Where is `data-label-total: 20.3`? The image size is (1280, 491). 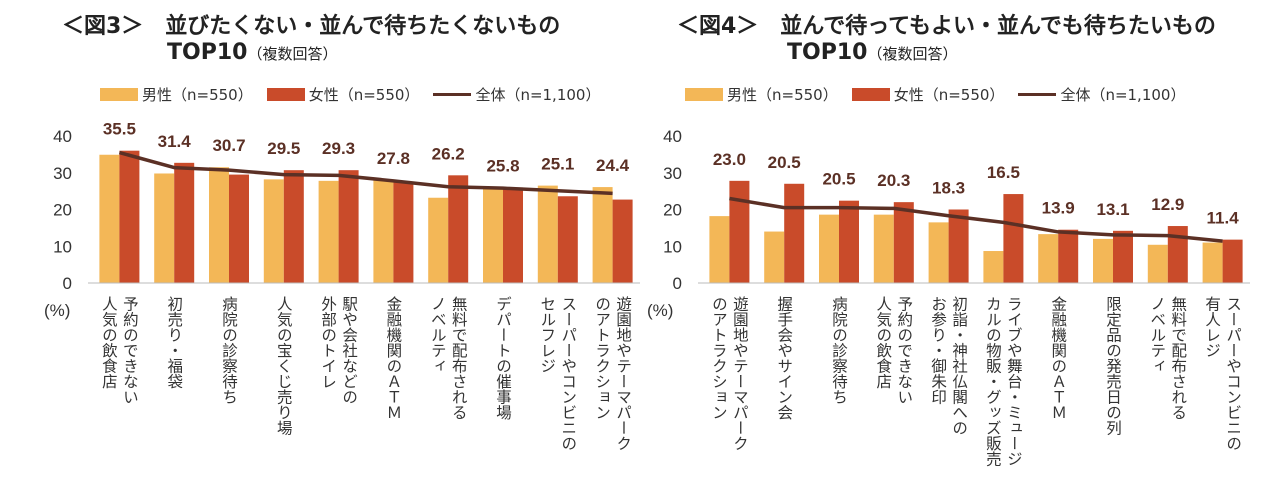
data-label-total: 20.3 is located at coordinates (893, 180).